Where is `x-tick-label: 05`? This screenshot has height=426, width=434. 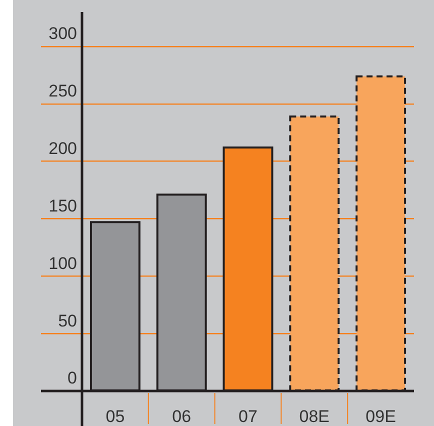 x-tick-label: 05 is located at coordinates (115, 416).